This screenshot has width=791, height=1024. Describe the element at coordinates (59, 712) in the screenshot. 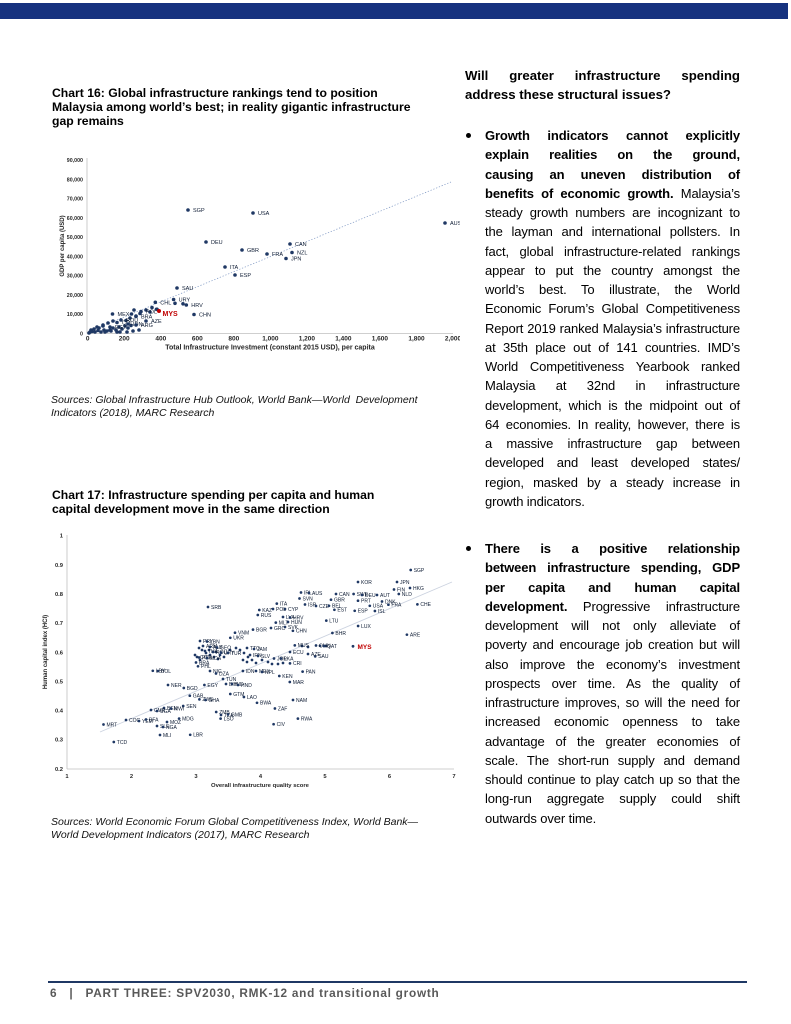

I see `svg-text: 0.4` at that location.